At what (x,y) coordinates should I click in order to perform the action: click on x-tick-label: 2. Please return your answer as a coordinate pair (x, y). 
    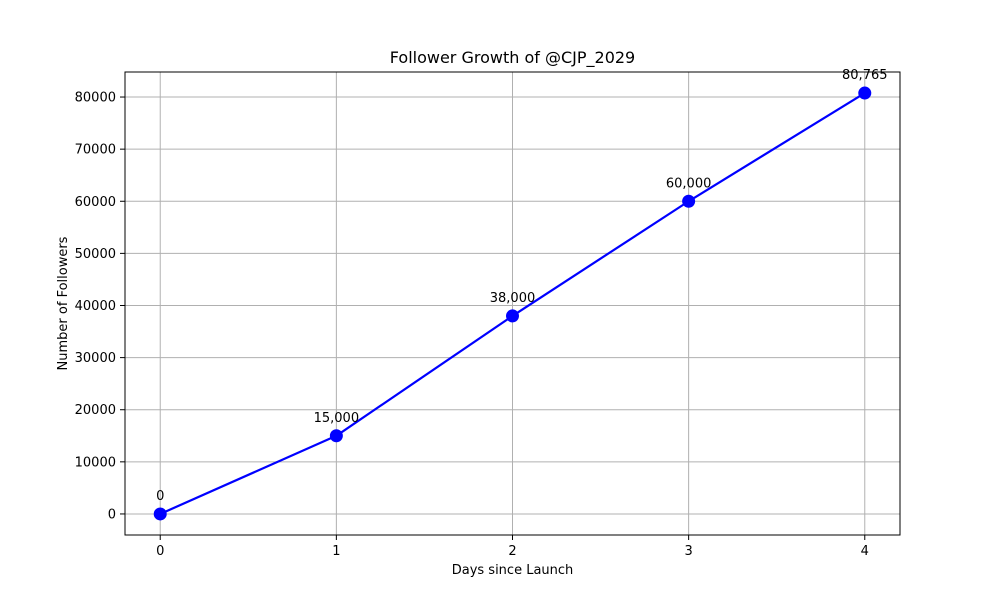
    Looking at the image, I should click on (512, 551).